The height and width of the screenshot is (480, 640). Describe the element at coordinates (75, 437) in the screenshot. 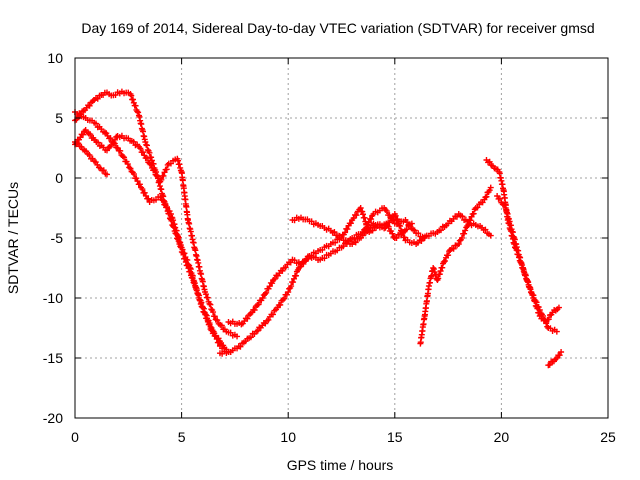

I see `x-tick-label: 0` at that location.